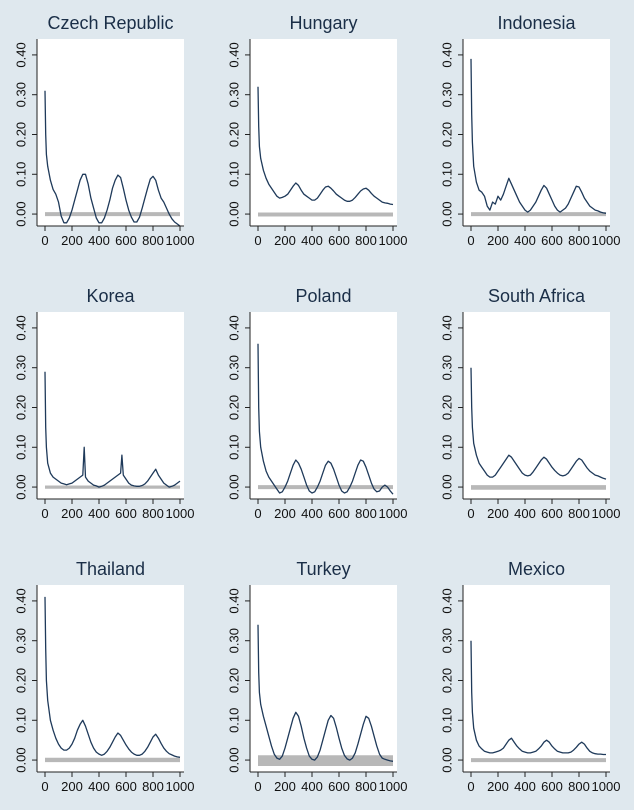 The image size is (634, 810). Describe the element at coordinates (323, 296) in the screenshot. I see `panel-title: Poland` at that location.